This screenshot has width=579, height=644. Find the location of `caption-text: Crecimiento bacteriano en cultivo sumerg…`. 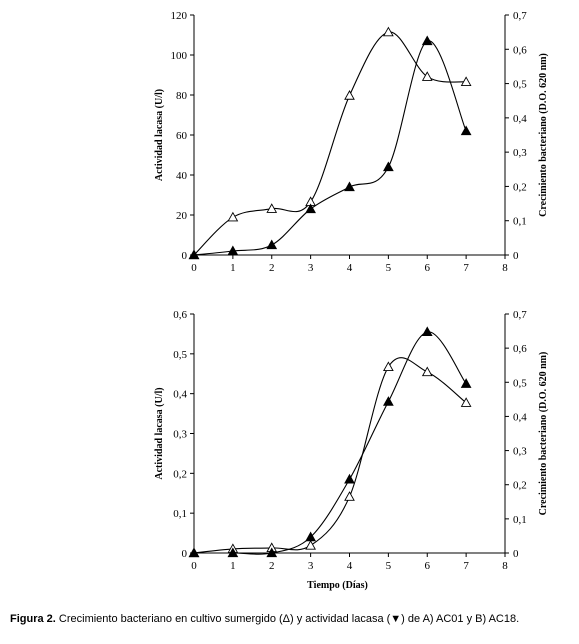

caption-text: Crecimiento bacteriano en cultivo sumerg… is located at coordinates (287, 619).